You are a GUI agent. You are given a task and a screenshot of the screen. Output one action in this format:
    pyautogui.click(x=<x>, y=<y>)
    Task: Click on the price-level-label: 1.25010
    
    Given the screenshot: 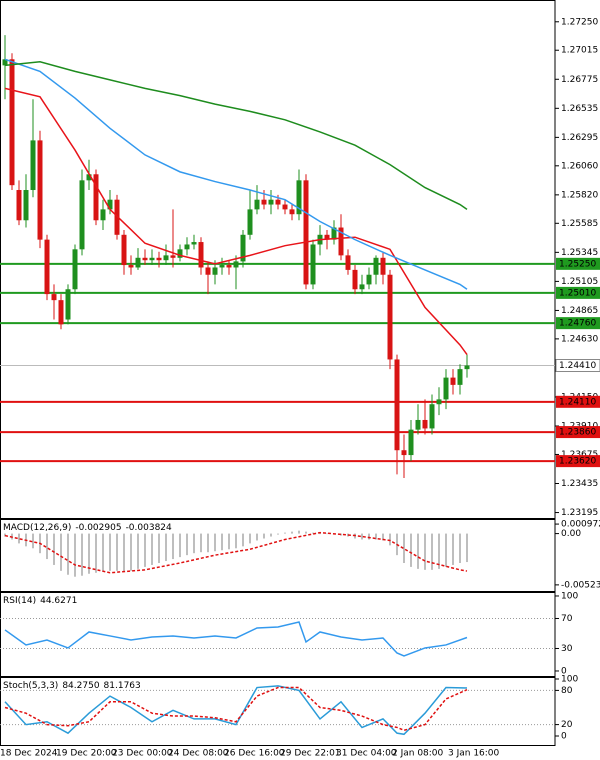 What is the action you would take?
    pyautogui.click(x=577, y=293)
    